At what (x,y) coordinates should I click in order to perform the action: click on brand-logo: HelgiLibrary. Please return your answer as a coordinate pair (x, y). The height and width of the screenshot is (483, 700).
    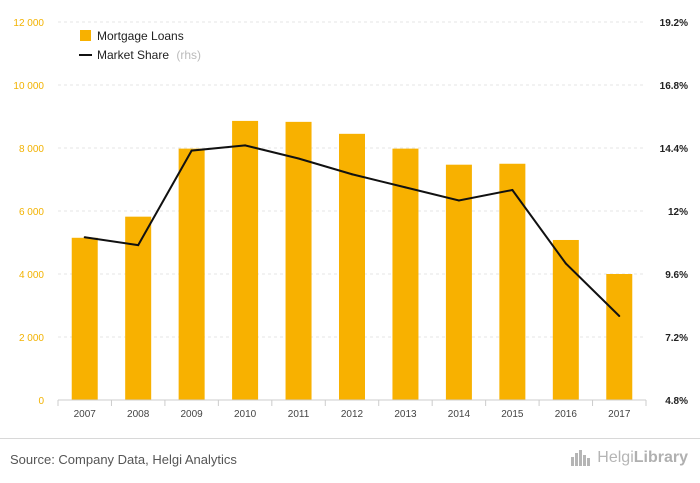
    Looking at the image, I should click on (629, 458).